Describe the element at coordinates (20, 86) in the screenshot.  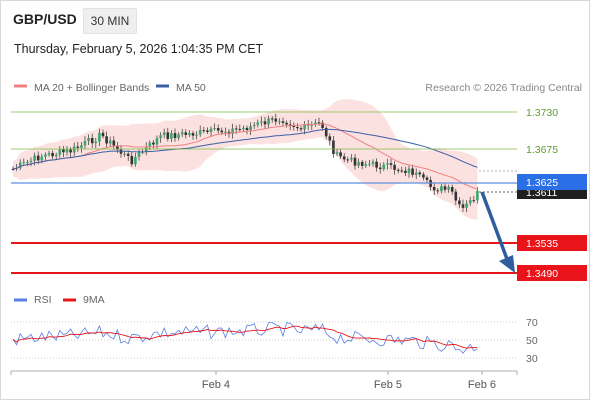
I see `ma20-legend-swatch` at that location.